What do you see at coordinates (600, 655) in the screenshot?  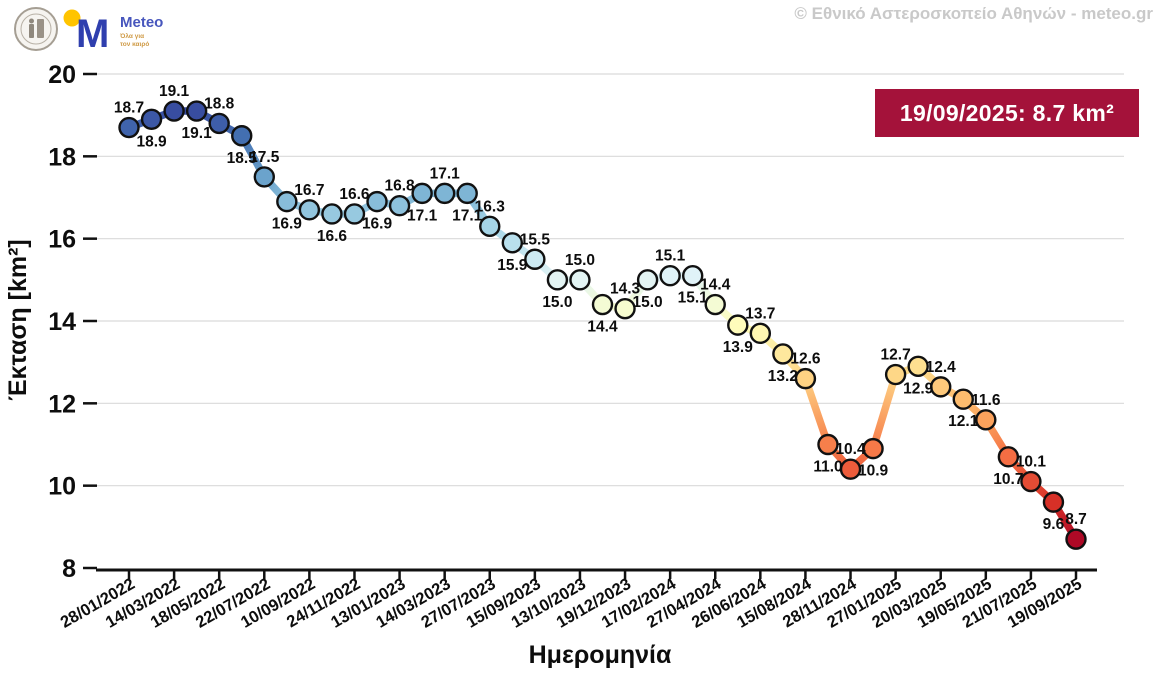 I see `x-axis-title: Ημερομηνία` at bounding box center [600, 655].